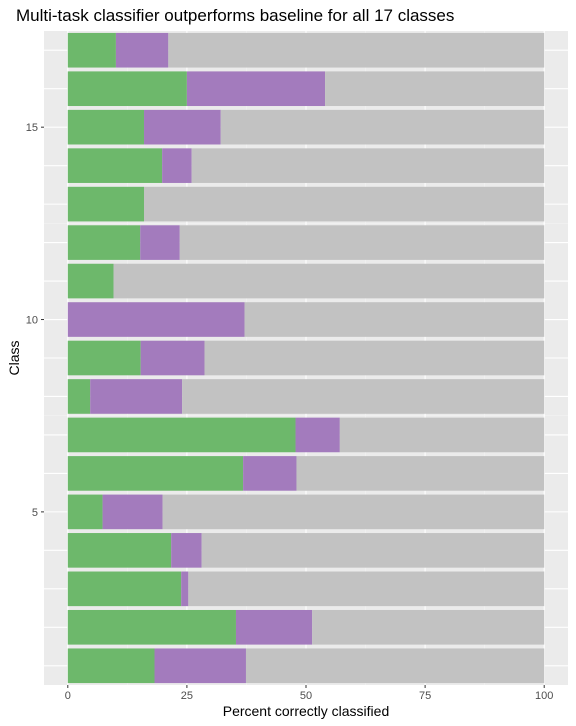 Image resolution: width=576 pixels, height=726 pixels. What do you see at coordinates (425, 696) in the screenshot?
I see `x-tick-label: 75` at bounding box center [425, 696].